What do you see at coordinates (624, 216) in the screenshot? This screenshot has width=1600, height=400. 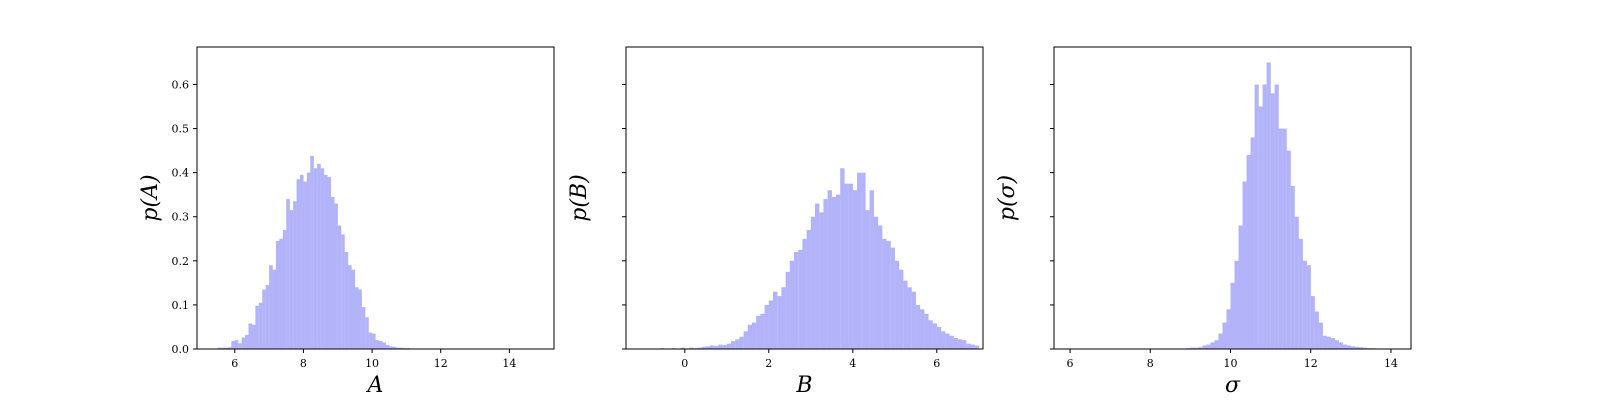 I see `y-ticks-b` at bounding box center [624, 216].